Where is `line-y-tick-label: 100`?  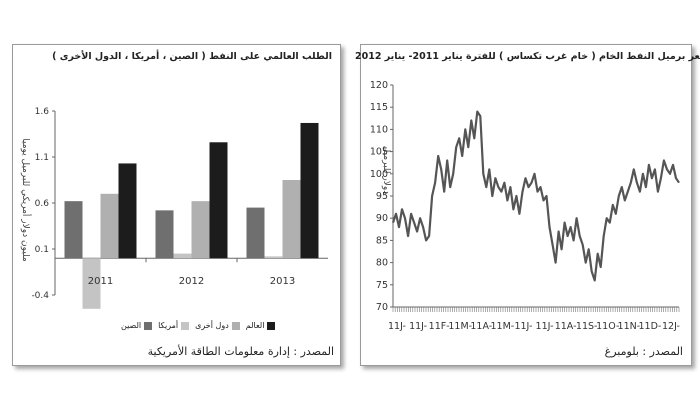 line-y-tick-label: 100 is located at coordinates (379, 174).